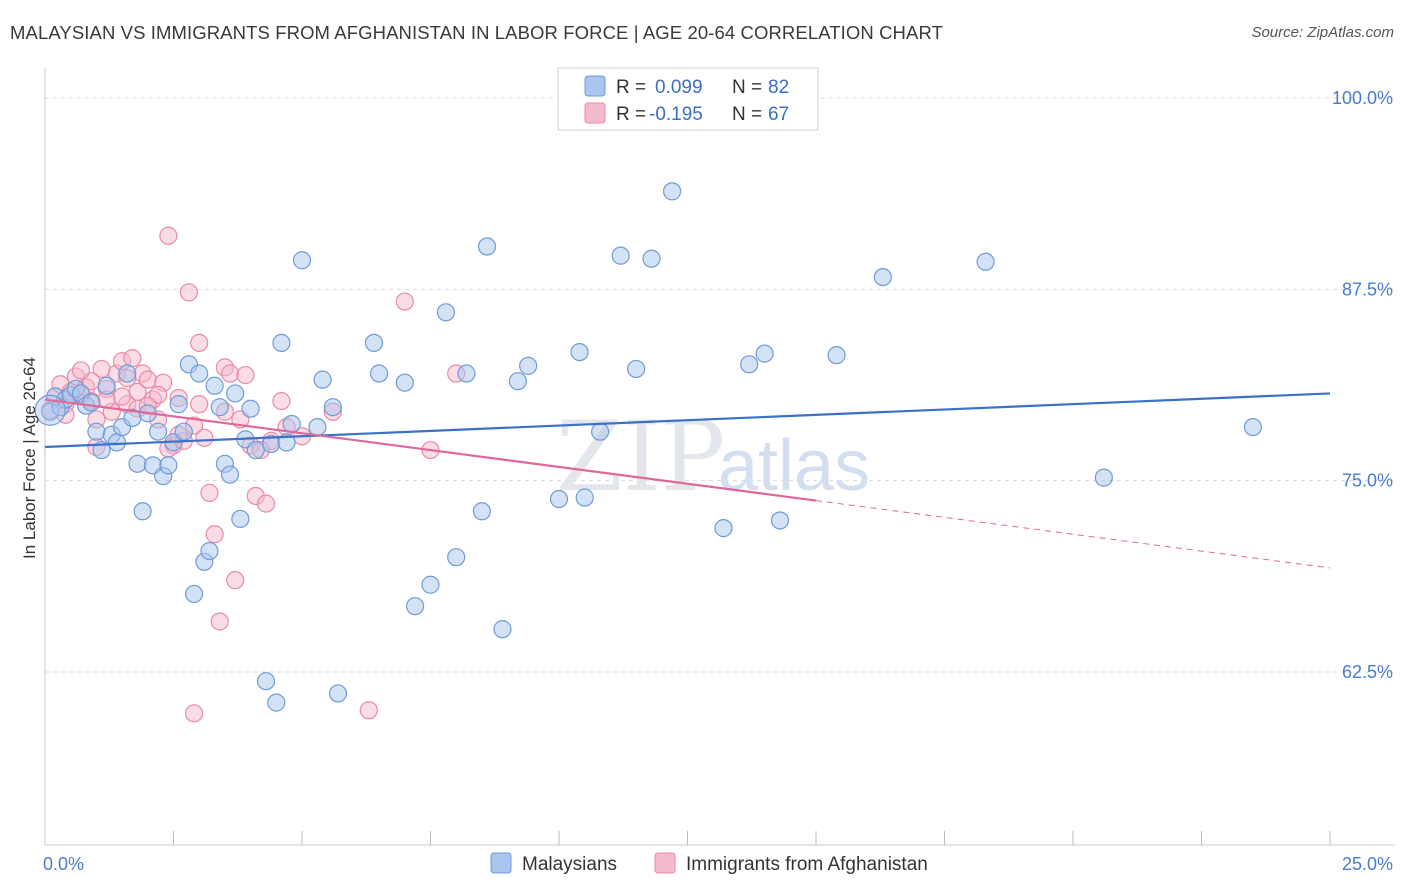 The width and height of the screenshot is (1406, 892). I want to click on legend-r-value-1: 0.099, so click(679, 87).